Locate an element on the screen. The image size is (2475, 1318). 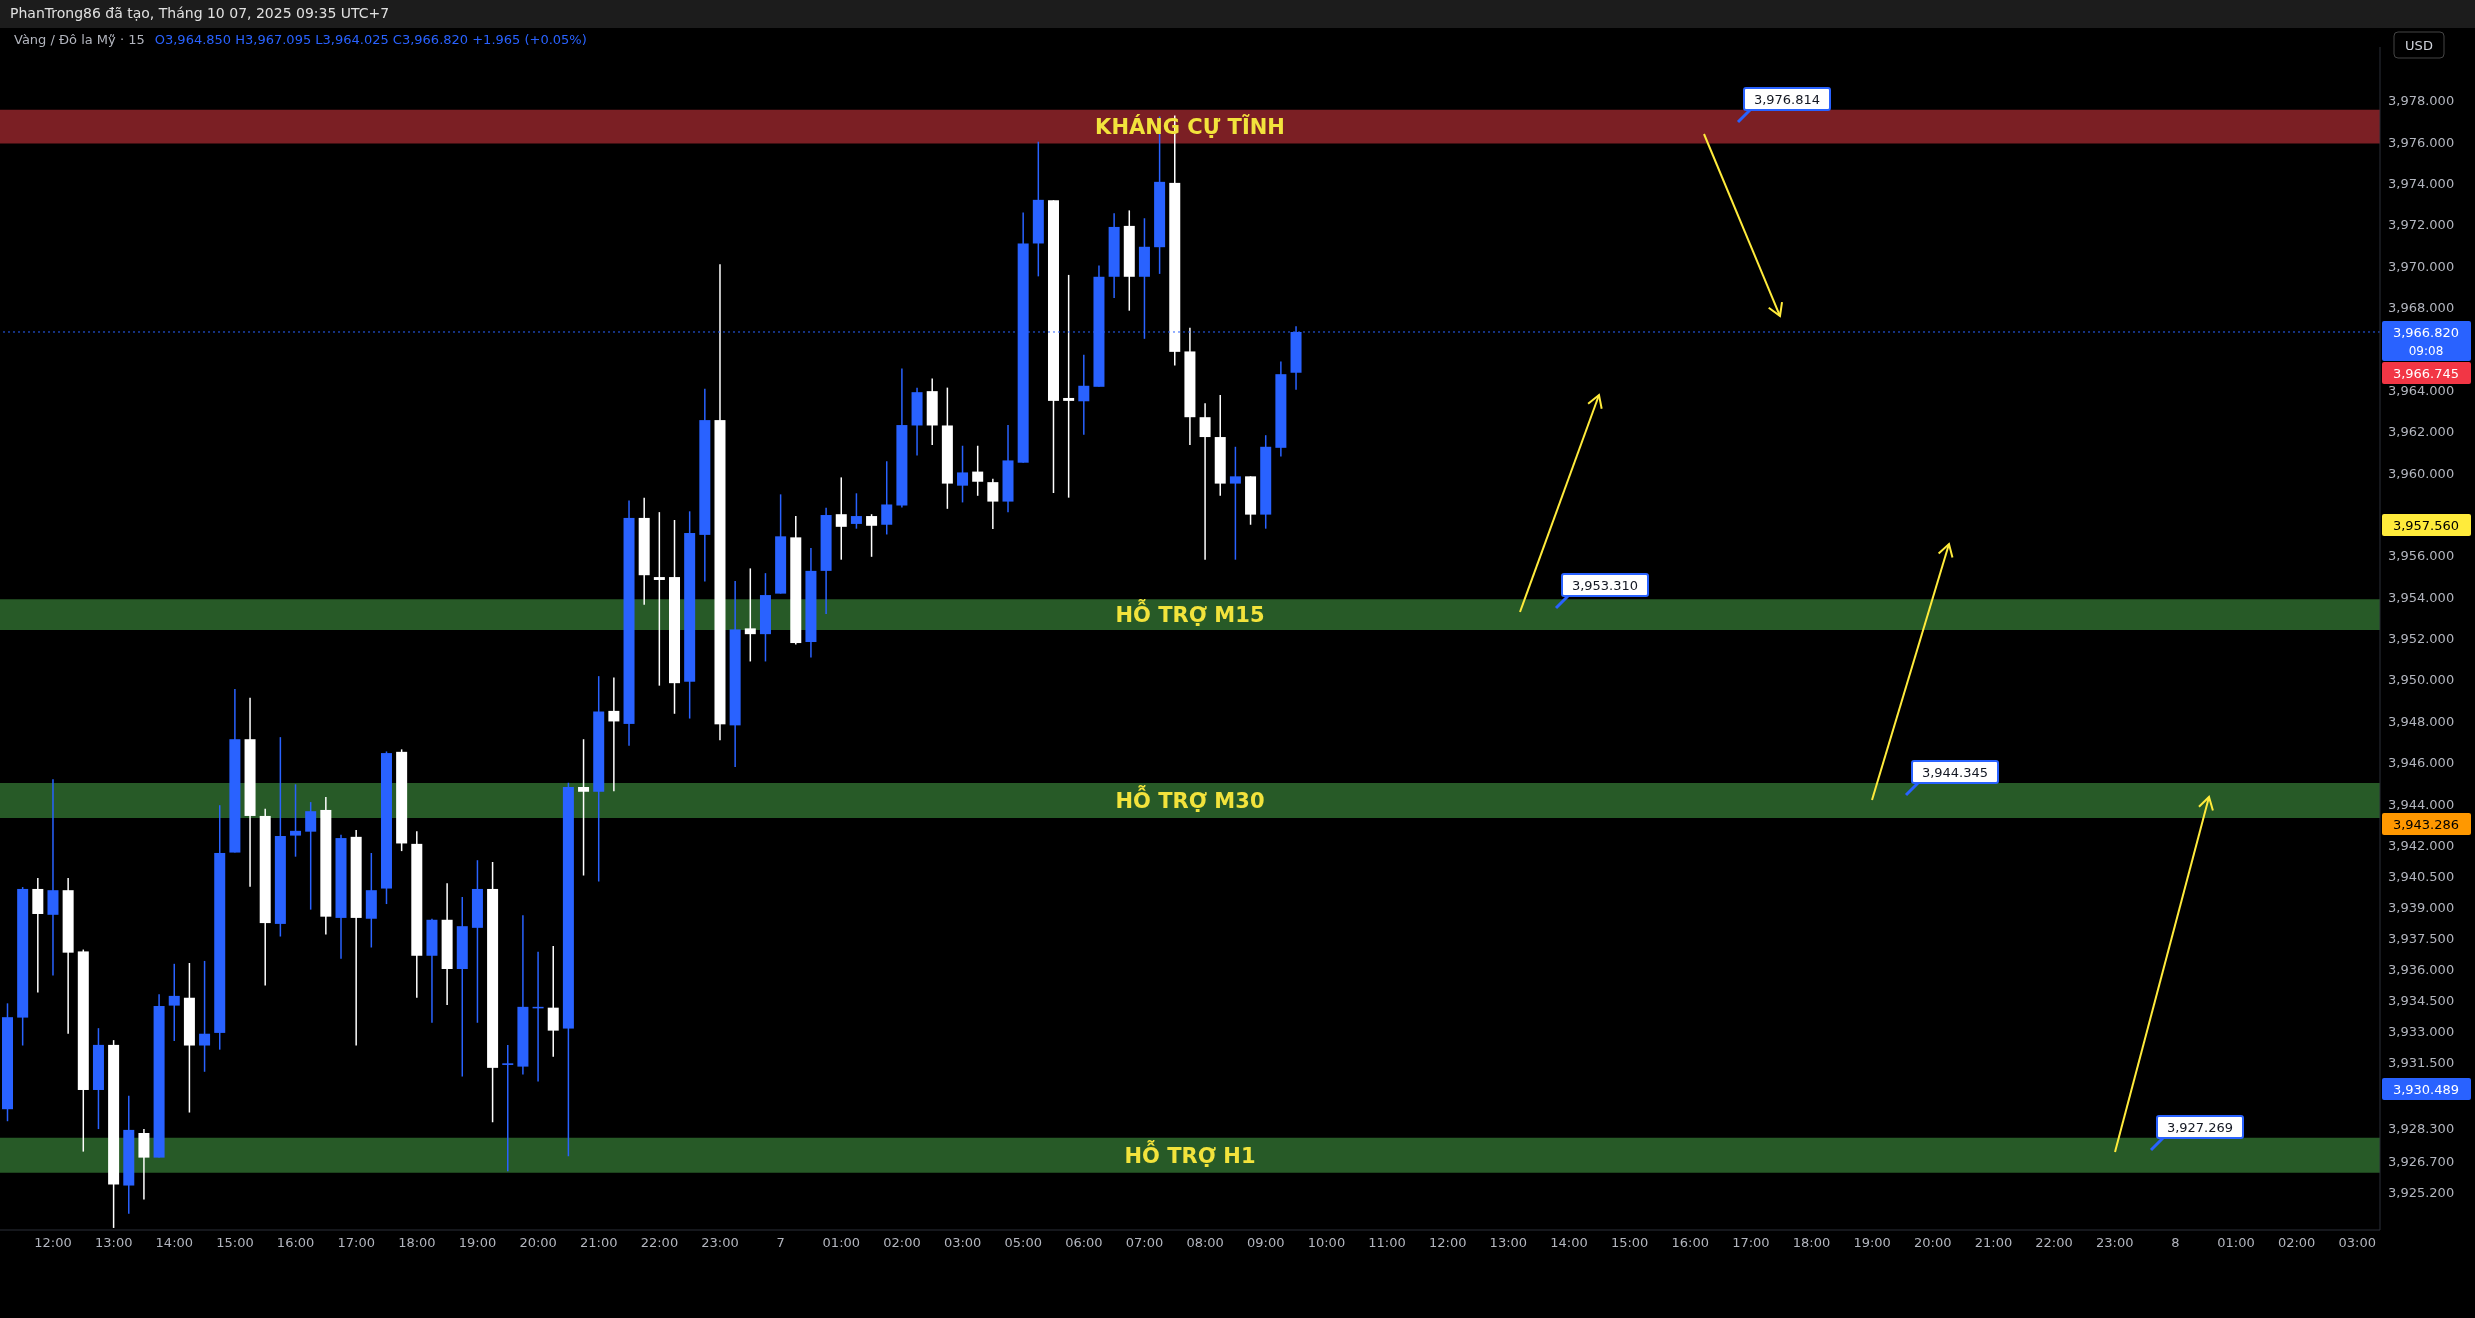
text: 3,930.489 is located at coordinates (2426, 1089).